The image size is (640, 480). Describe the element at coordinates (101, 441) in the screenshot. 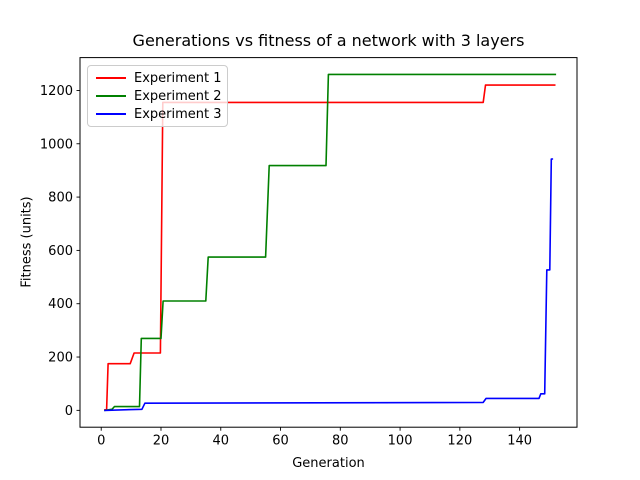

I see `x-tick-label: 0` at that location.